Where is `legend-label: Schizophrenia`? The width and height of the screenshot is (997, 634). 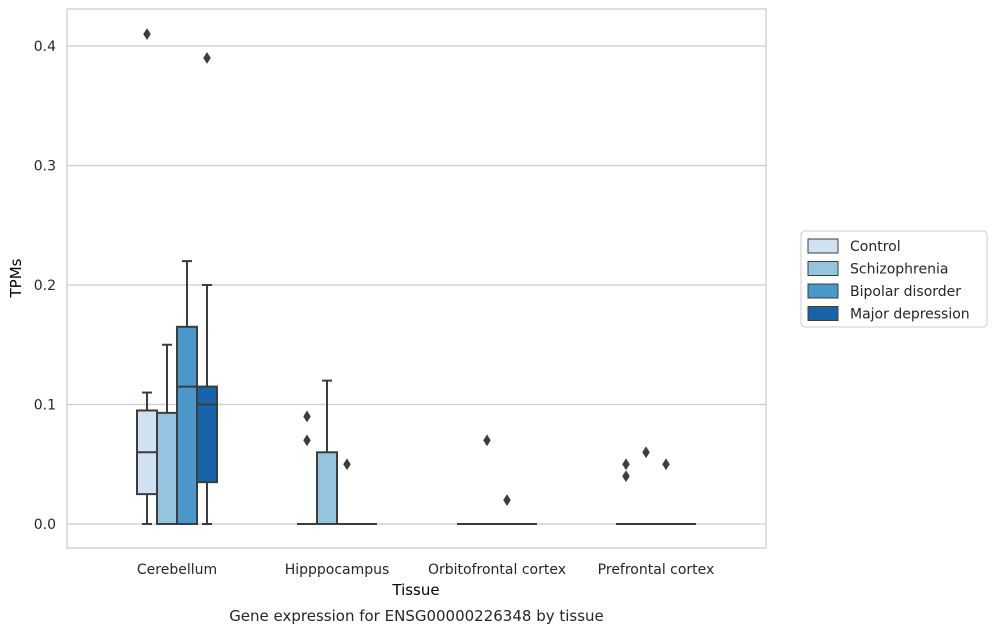
legend-label: Schizophrenia is located at coordinates (899, 270).